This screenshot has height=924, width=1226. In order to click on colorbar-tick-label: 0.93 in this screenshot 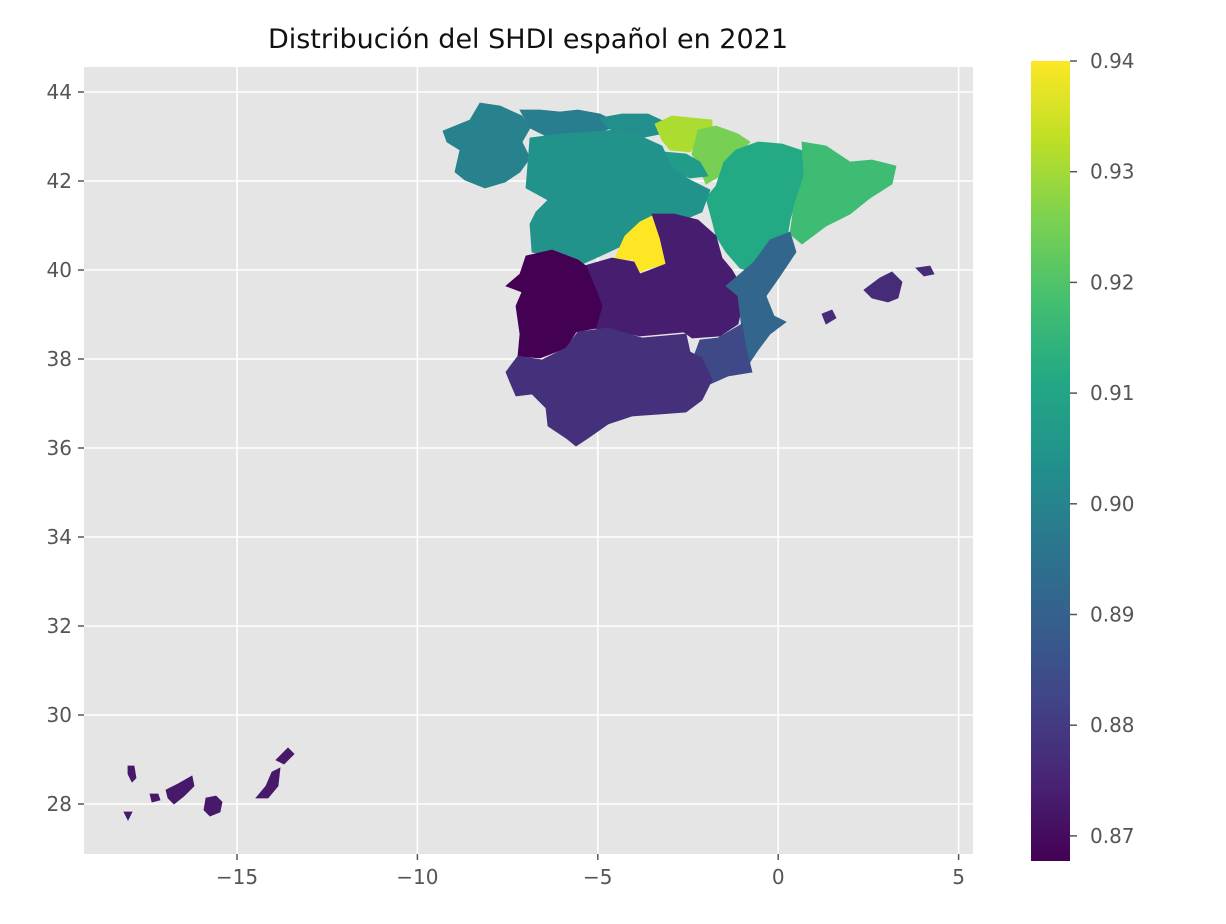, I will do `click(1112, 172)`.